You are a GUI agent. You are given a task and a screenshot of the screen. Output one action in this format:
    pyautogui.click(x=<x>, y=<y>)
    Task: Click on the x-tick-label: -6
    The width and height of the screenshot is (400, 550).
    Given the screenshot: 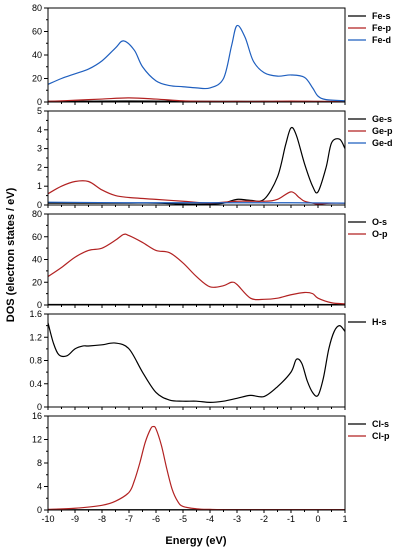 What is the action you would take?
    pyautogui.click(x=156, y=519)
    